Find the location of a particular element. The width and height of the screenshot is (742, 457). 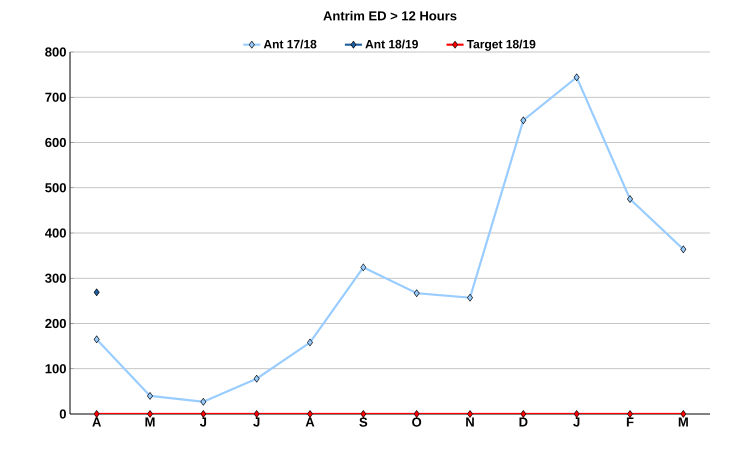

legend-label: Target 18/19 is located at coordinates (501, 45).